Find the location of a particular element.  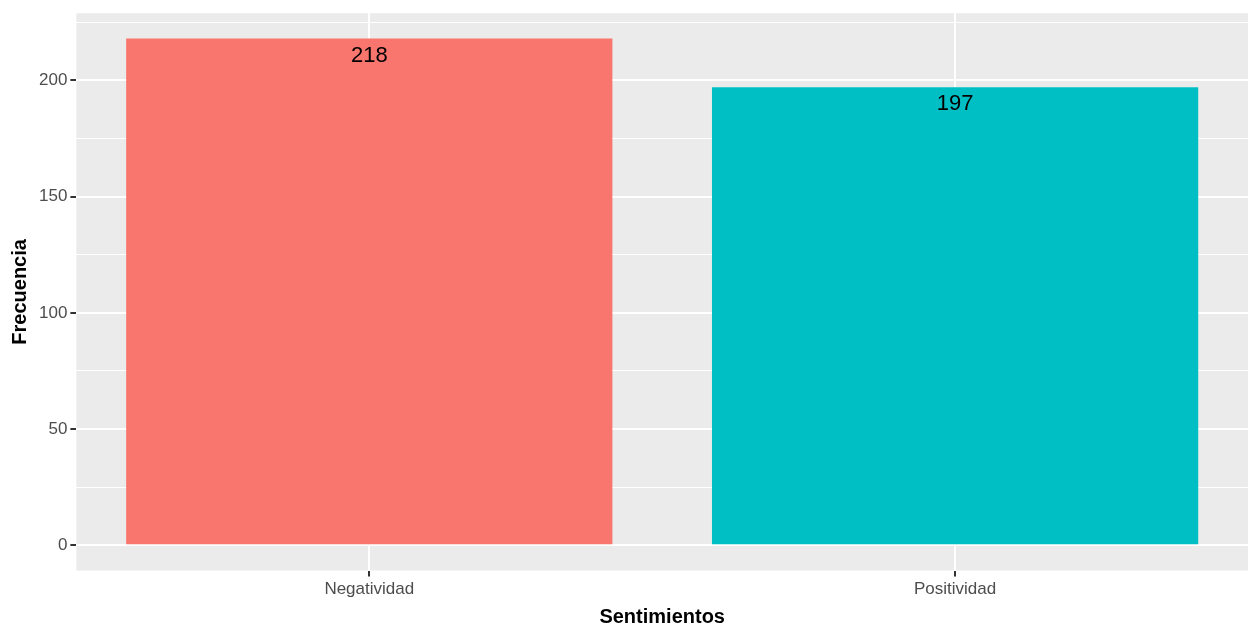

x-tick-label: Positividad is located at coordinates (955, 589).